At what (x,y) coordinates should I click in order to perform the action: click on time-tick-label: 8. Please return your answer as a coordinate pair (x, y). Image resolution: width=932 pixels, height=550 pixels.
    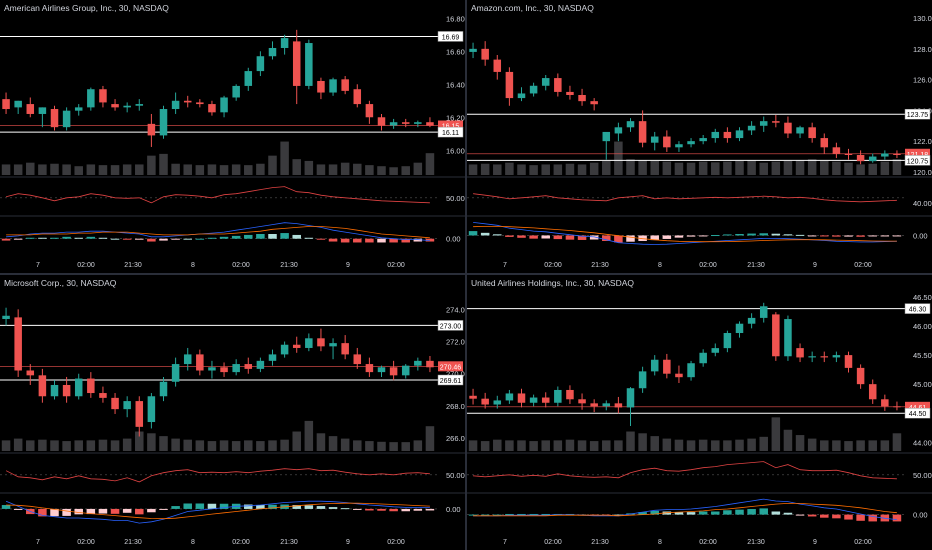
    Looking at the image, I should click on (193, 542).